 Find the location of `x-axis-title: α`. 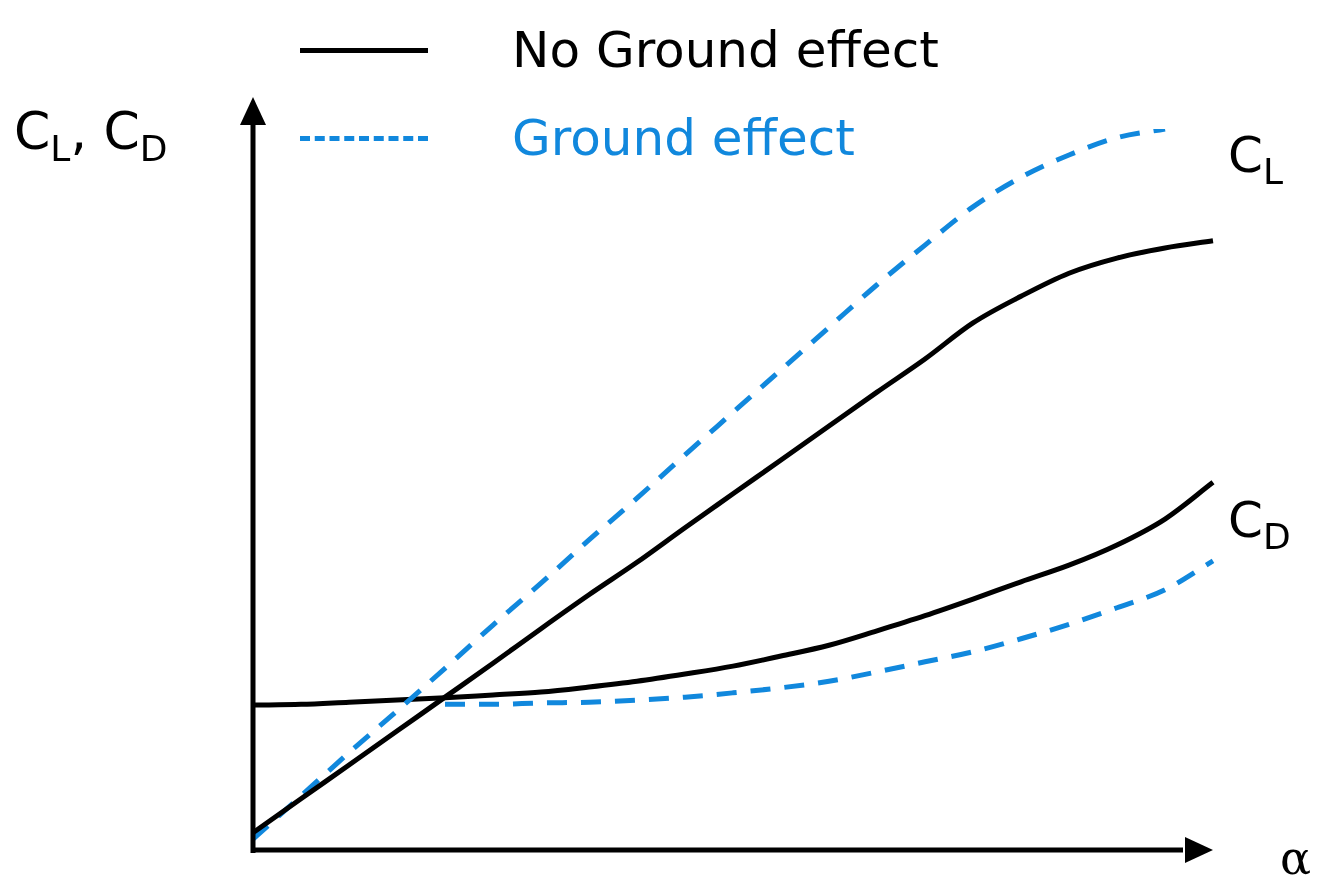

x-axis-title: α is located at coordinates (1296, 855).